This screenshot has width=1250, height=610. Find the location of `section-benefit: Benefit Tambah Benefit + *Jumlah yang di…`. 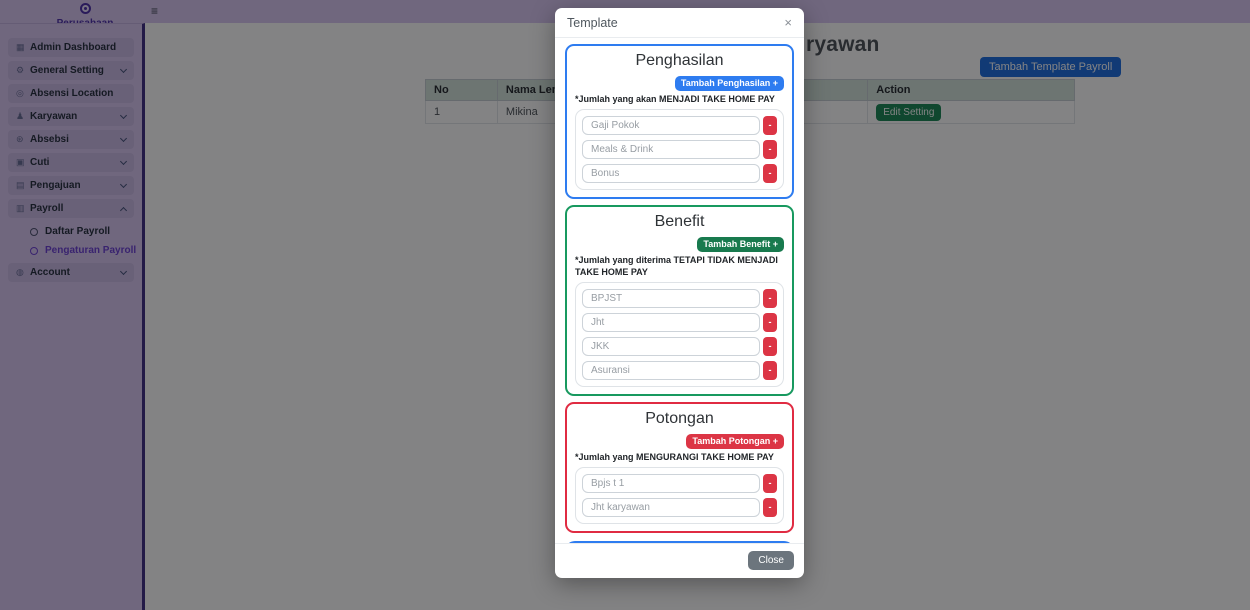

section-benefit: Benefit Tambah Benefit + *Jumlah yang di… is located at coordinates (679, 300).